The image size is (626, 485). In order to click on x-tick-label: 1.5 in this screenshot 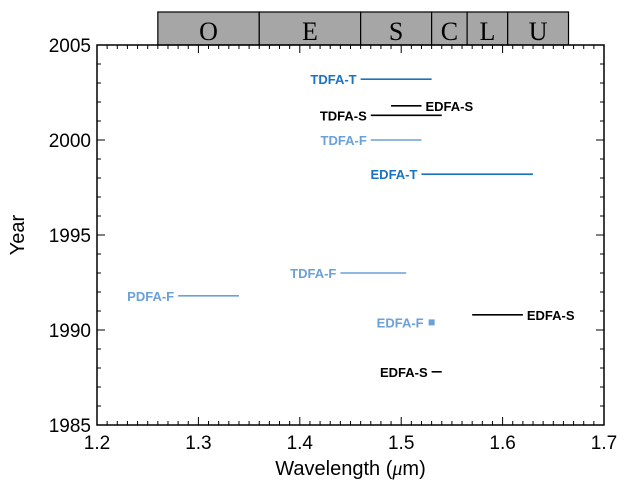, I will do `click(401, 443)`.